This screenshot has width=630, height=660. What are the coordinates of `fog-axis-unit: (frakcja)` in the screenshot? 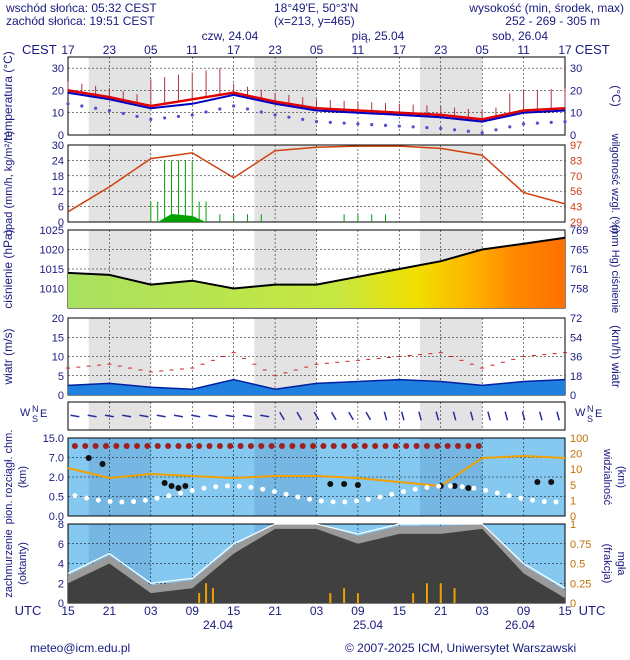 It's located at (607, 564).